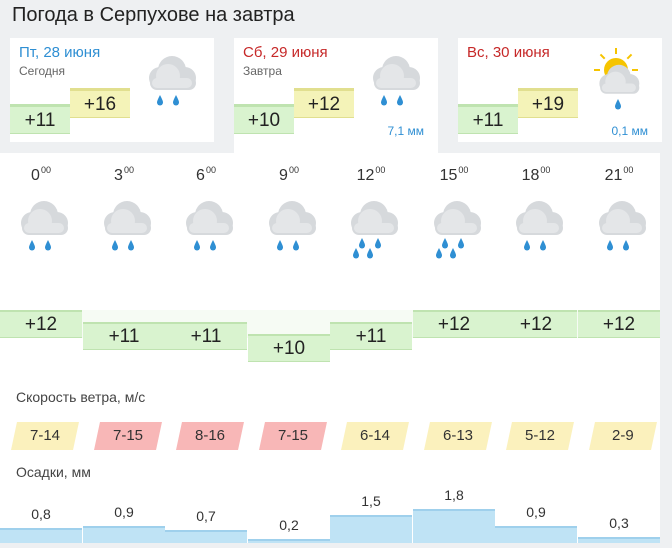 Image resolution: width=672 pixels, height=548 pixels. What do you see at coordinates (285, 52) in the screenshot?
I see `day-card-date: Сб, 29 июня` at bounding box center [285, 52].